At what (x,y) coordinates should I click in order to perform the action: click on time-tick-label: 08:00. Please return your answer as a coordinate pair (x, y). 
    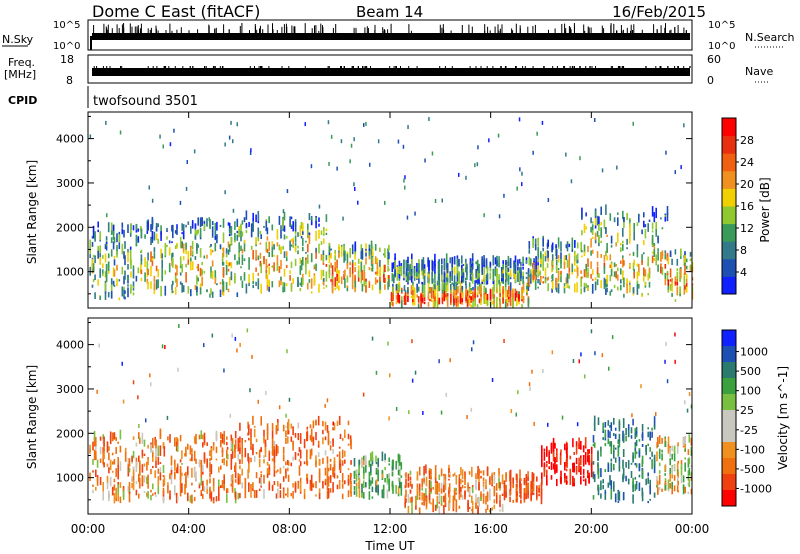
    Looking at the image, I should click on (289, 529).